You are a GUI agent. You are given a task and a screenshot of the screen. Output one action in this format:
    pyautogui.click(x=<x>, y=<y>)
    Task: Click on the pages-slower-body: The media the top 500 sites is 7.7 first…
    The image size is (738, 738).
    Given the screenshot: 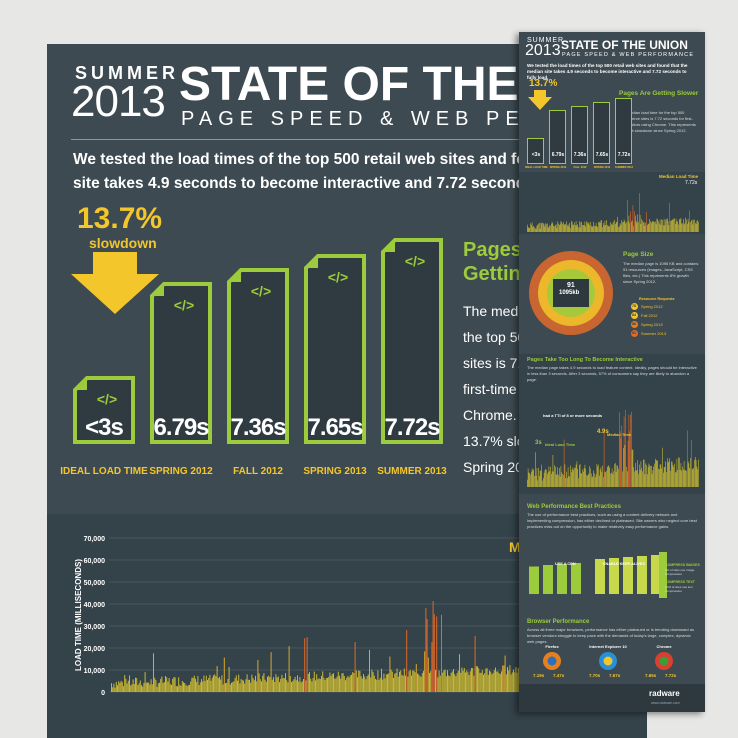 What is the action you would take?
    pyautogui.click(x=498, y=389)
    